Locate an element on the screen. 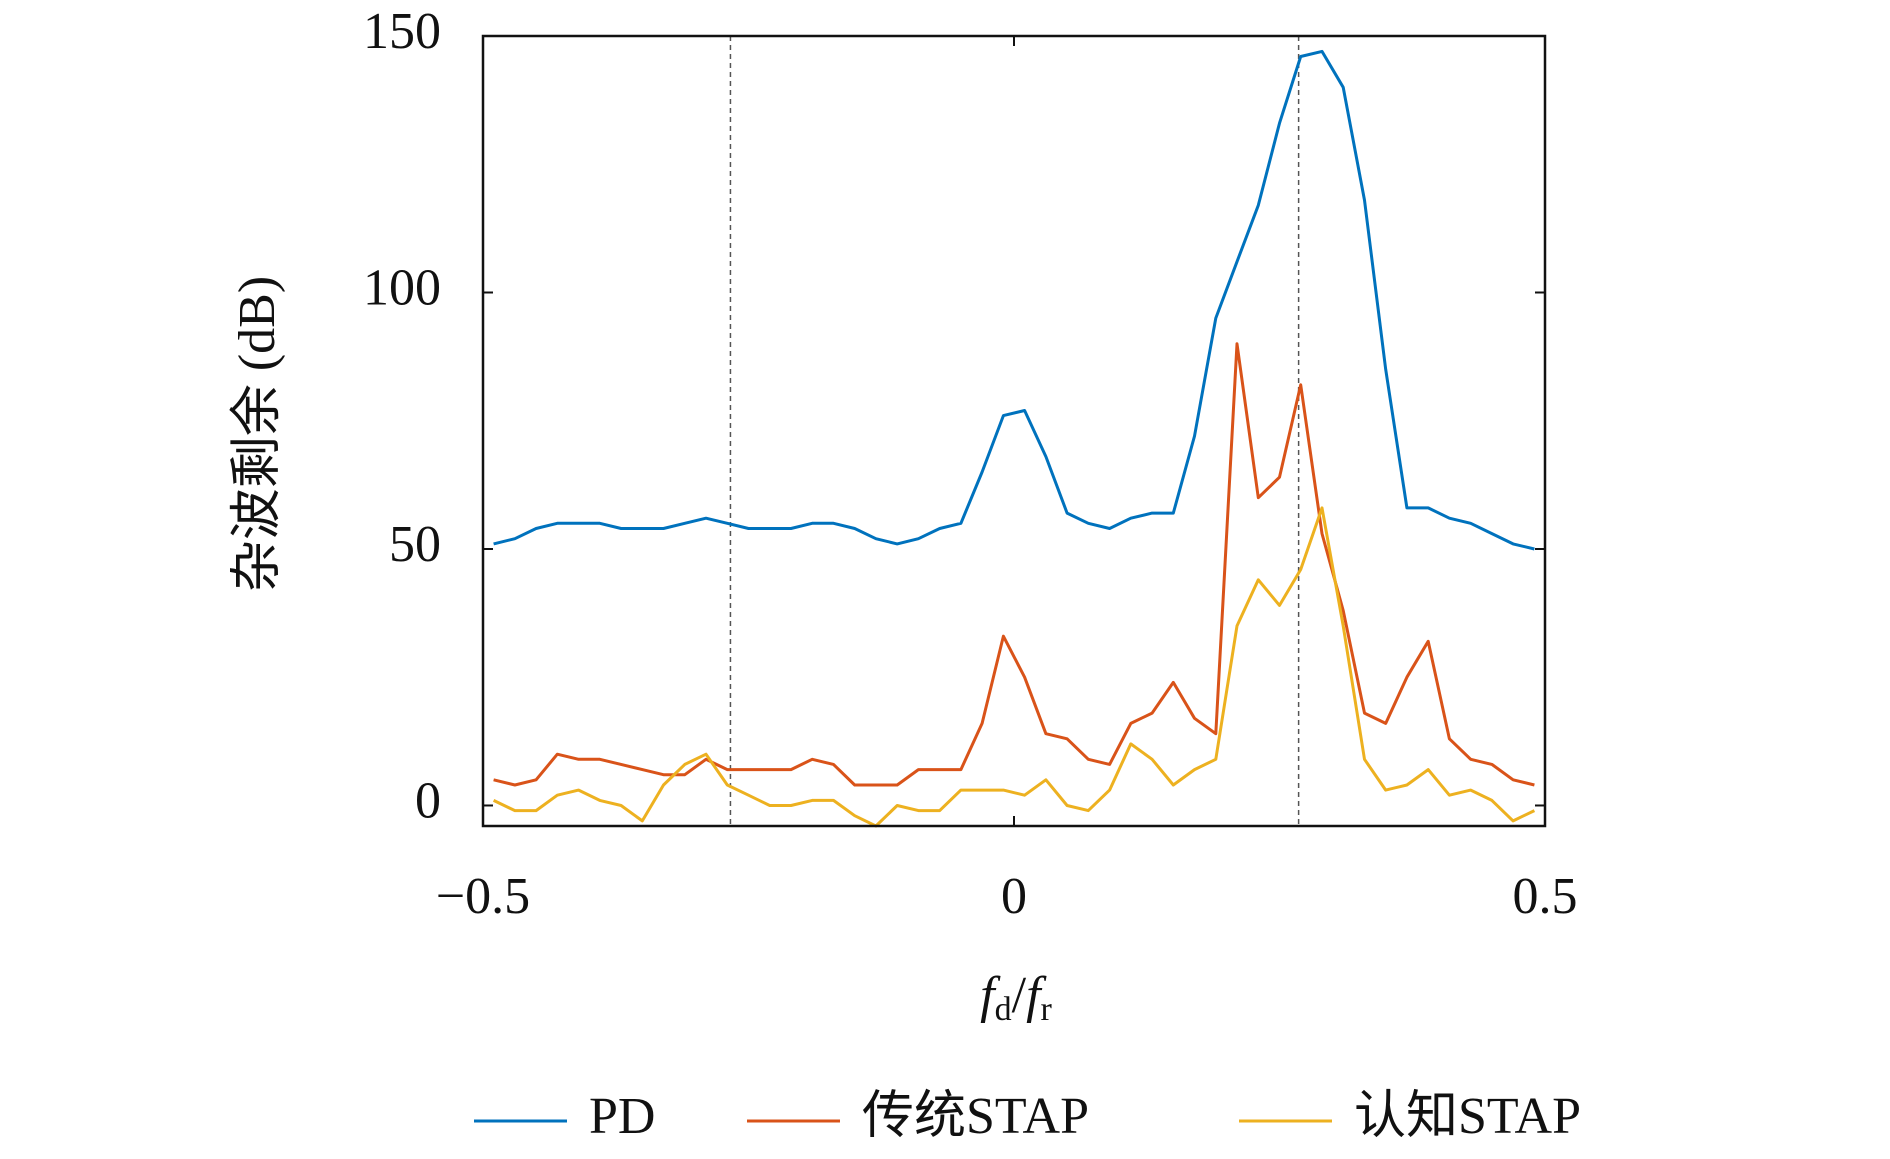  y-tick-label: 0 is located at coordinates (428, 800).